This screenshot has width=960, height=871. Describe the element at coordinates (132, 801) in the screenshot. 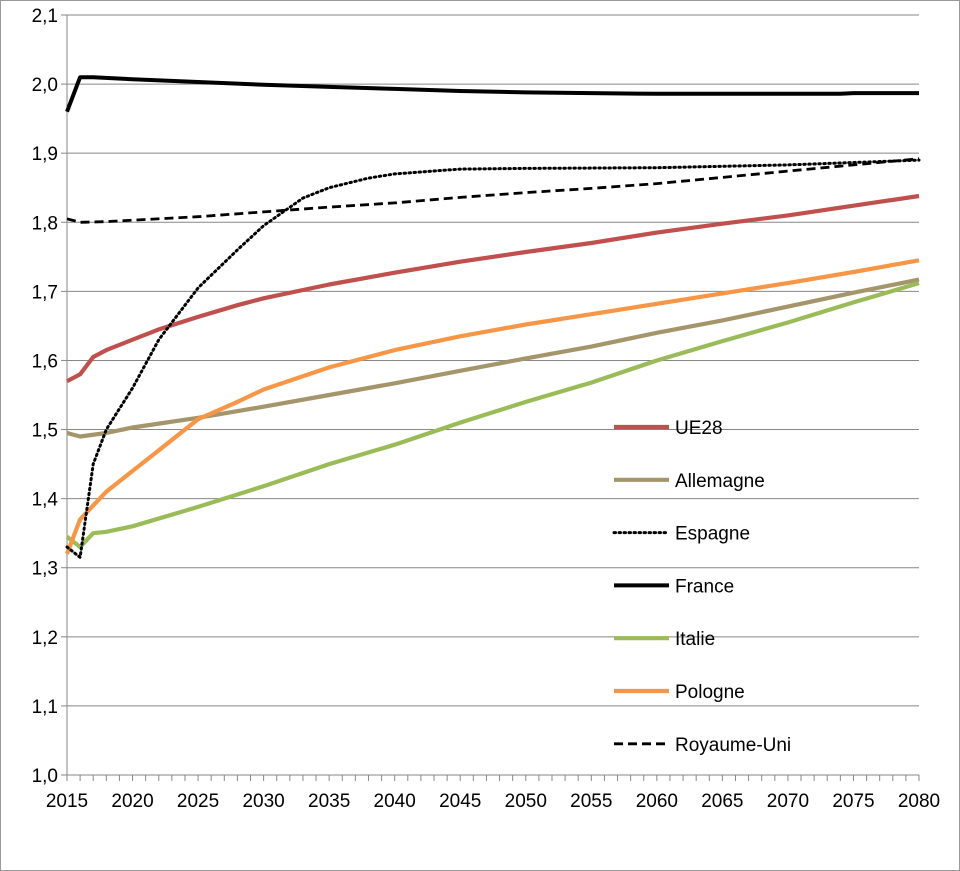

I see `x-tick-label: 2020` at that location.